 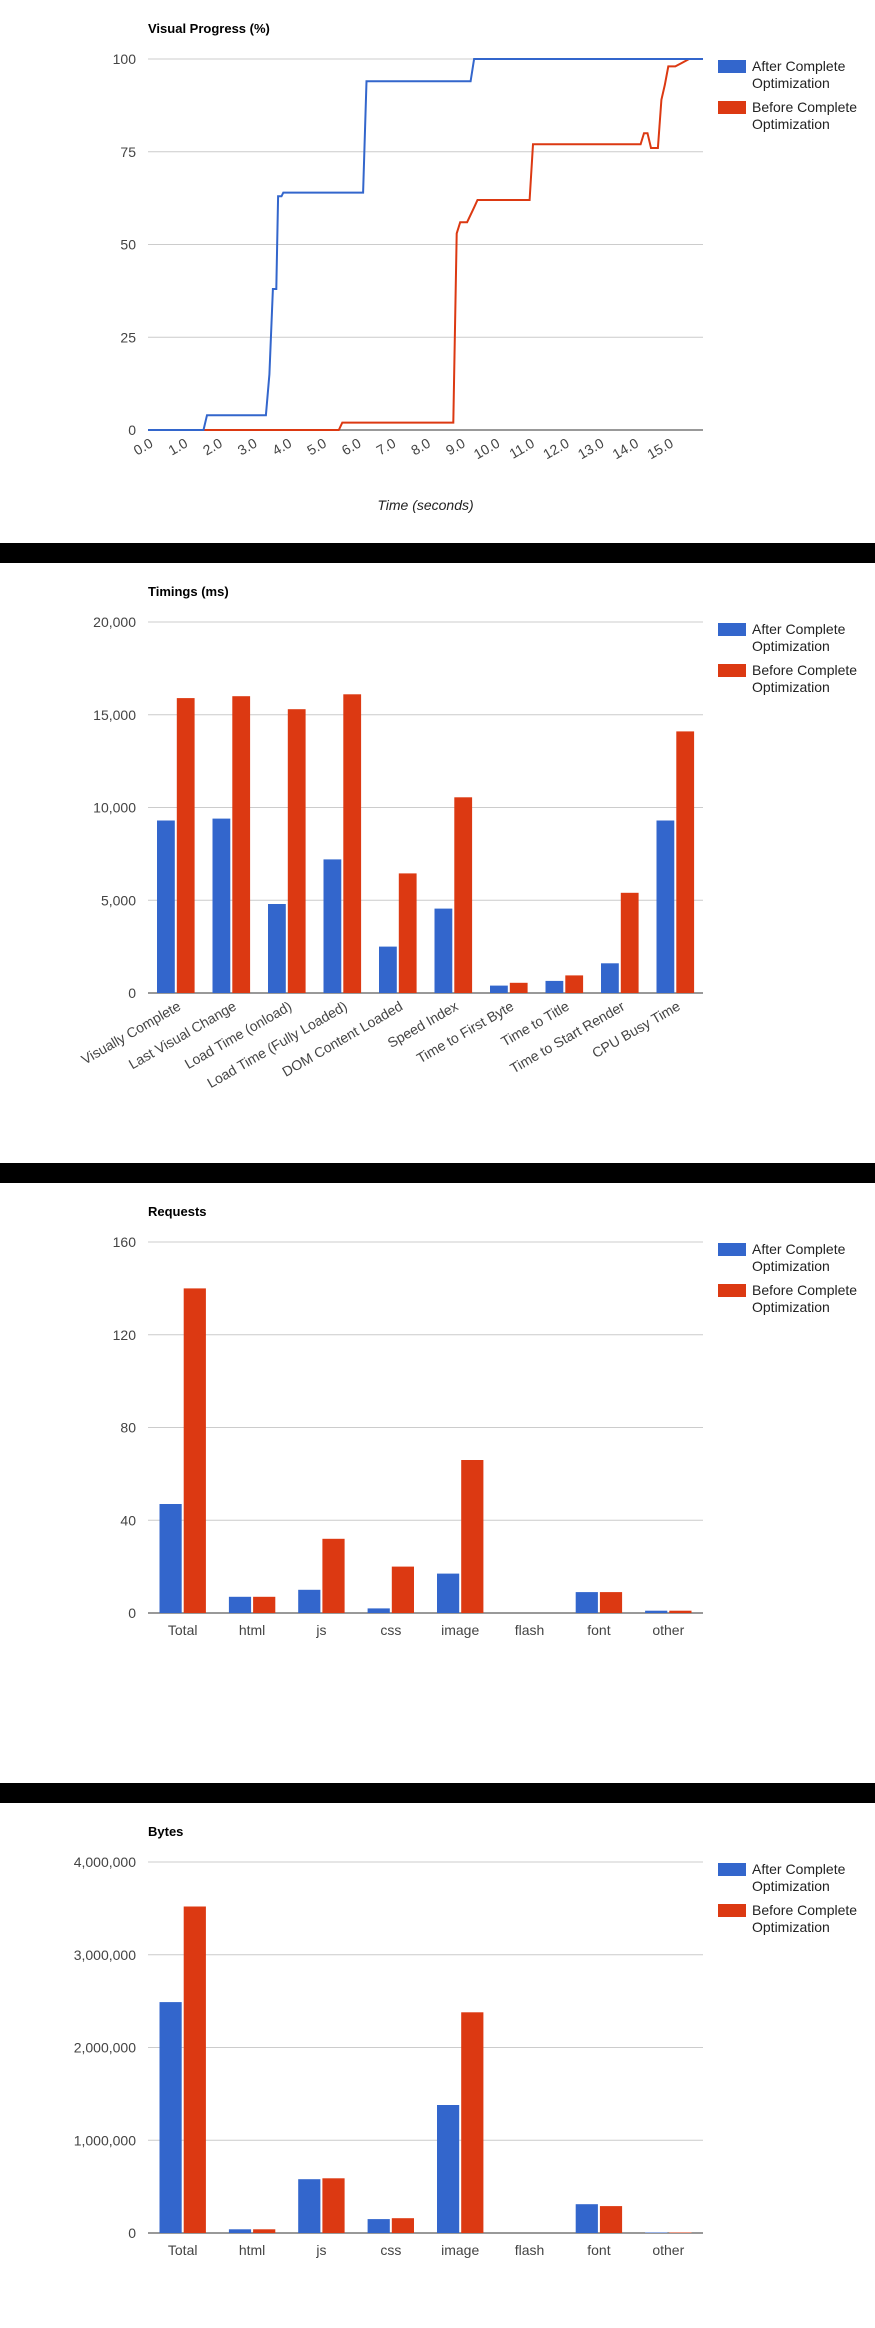 I want to click on y-tick-label: 15,000, so click(x=114, y=715).